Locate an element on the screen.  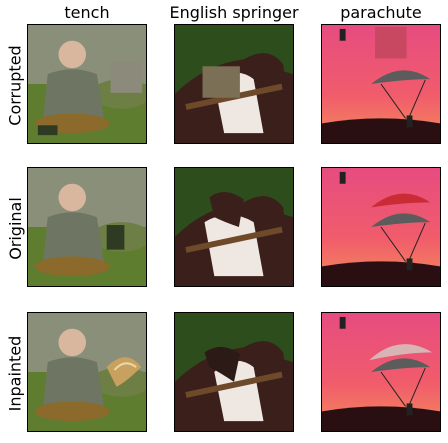
tench-corrupted-image is located at coordinates (87, 84).